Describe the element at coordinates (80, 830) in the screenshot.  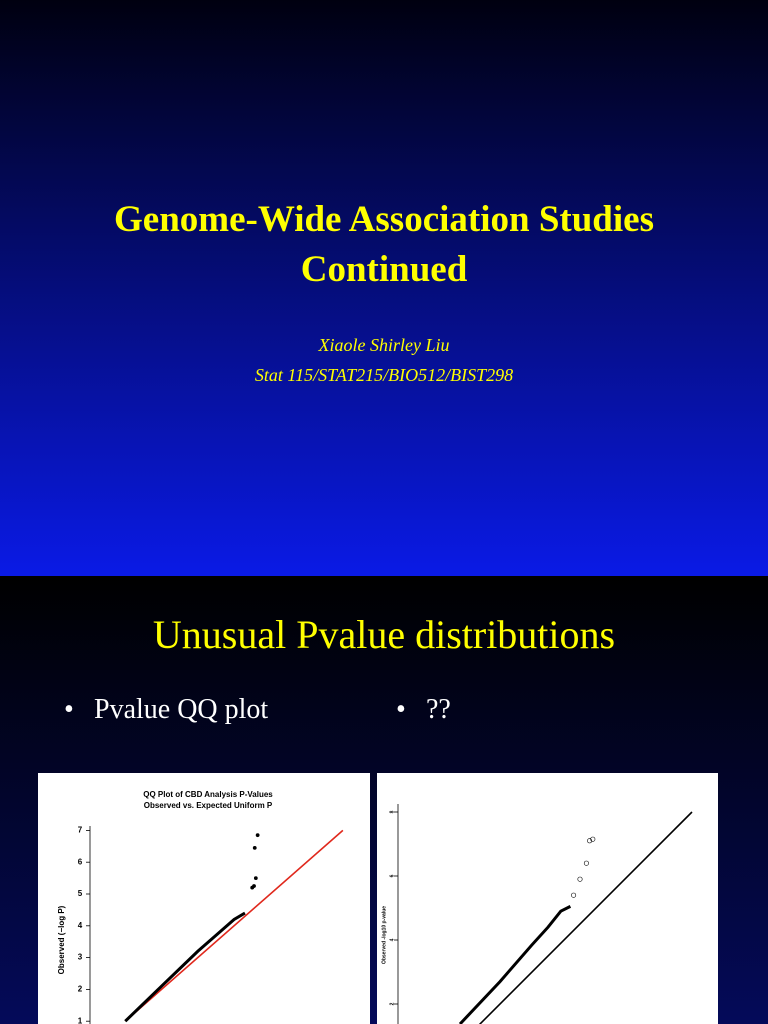
I see `y-tick-label: 7` at that location.